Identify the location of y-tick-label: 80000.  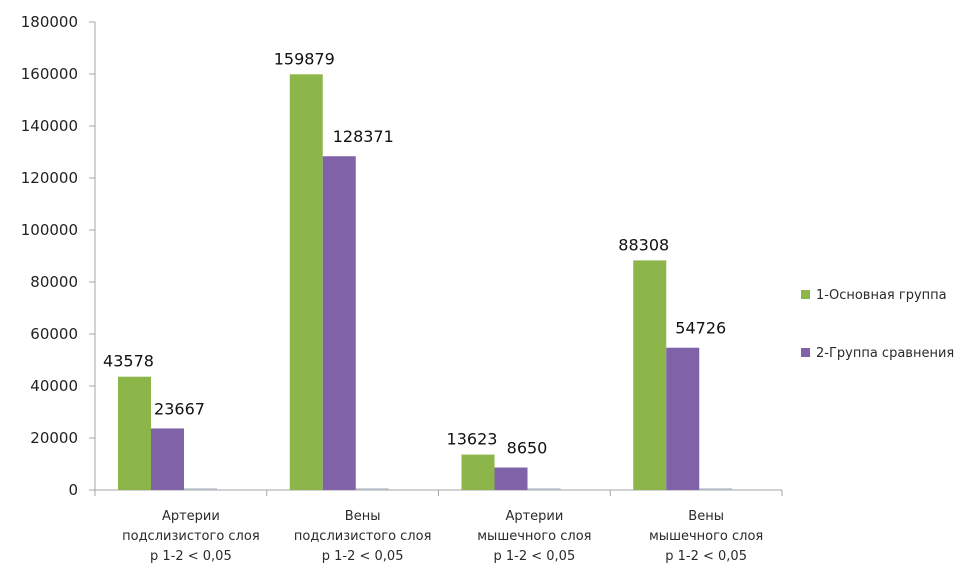
(54, 282).